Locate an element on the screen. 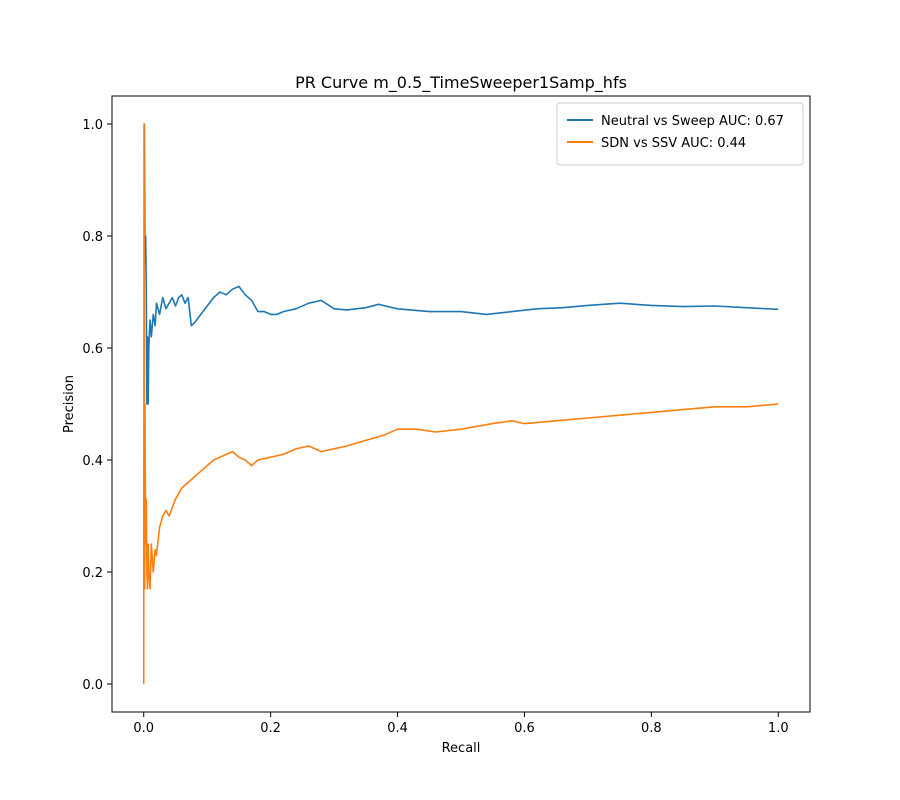 The width and height of the screenshot is (900, 800). y-tick-label: 0.0 is located at coordinates (92, 685).